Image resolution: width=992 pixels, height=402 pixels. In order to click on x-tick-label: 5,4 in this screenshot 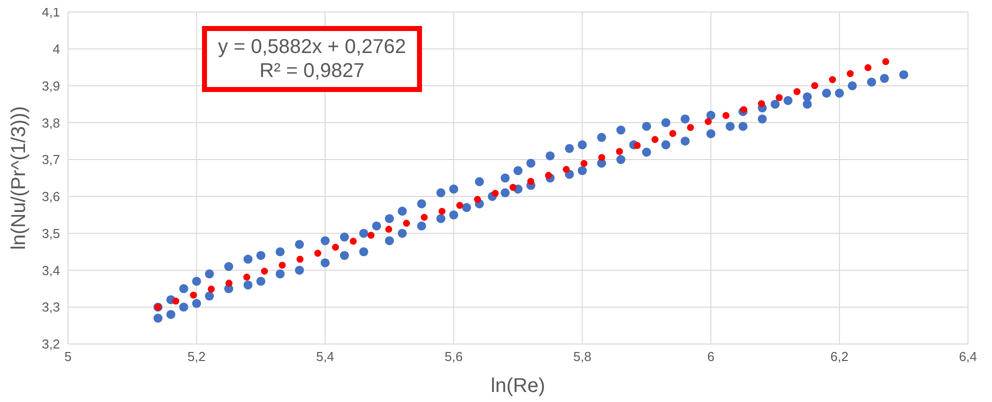, I will do `click(325, 356)`.